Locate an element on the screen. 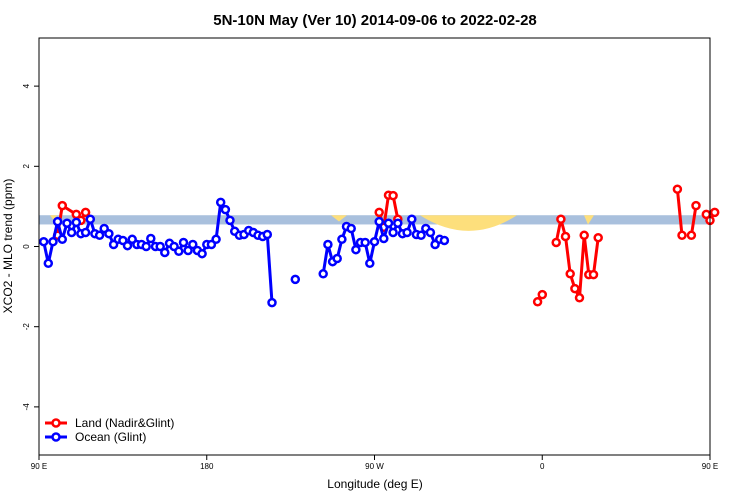 Image resolution: width=750 pixels, height=500 pixels. reference-band is located at coordinates (374, 220).